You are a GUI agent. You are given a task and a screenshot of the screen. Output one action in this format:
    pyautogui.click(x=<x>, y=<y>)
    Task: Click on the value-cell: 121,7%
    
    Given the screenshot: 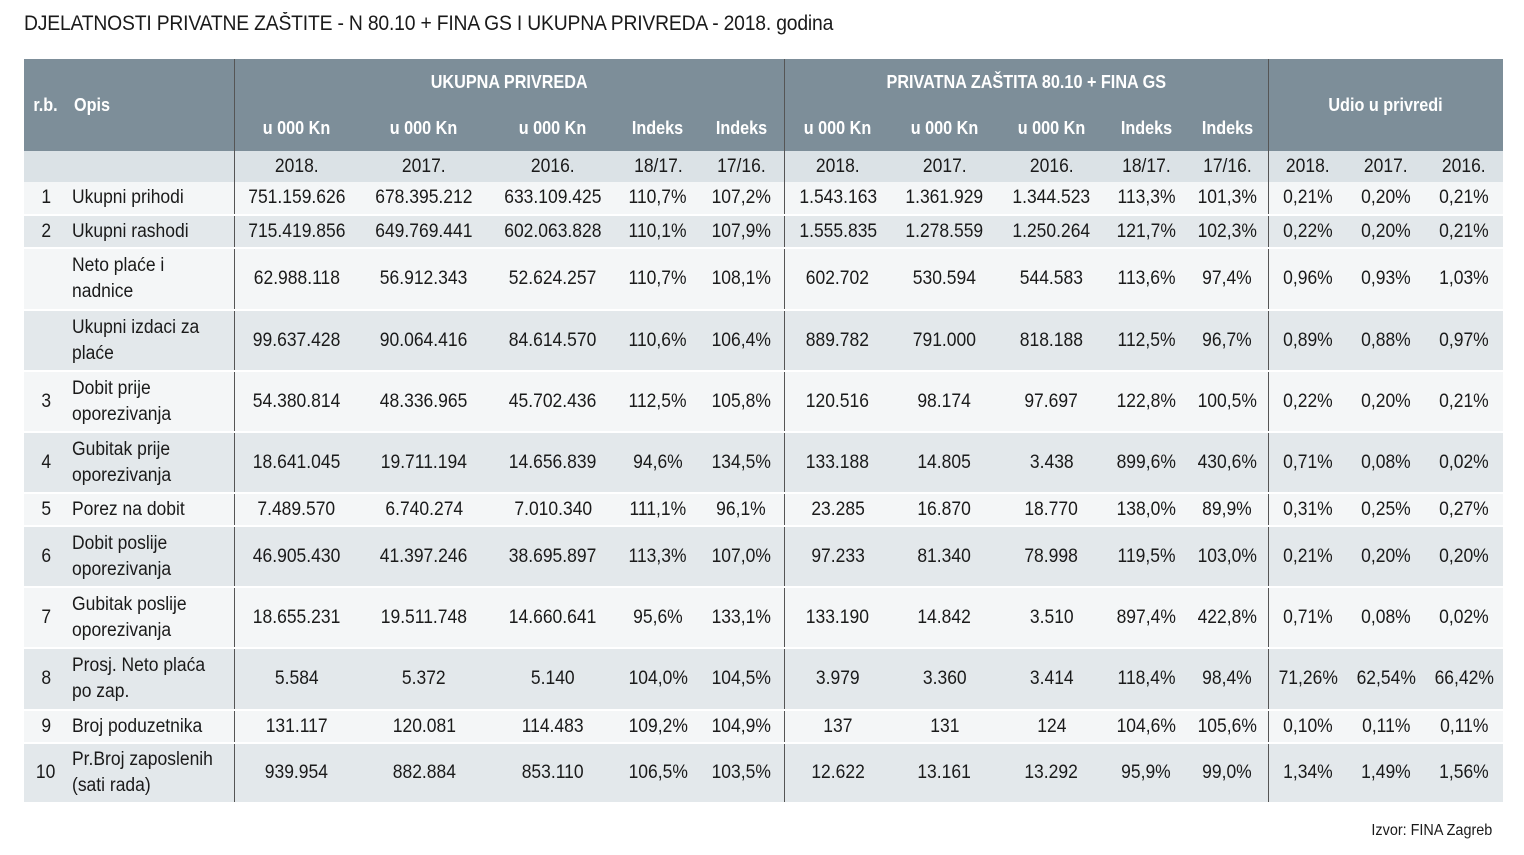 What is the action you would take?
    pyautogui.click(x=1146, y=232)
    